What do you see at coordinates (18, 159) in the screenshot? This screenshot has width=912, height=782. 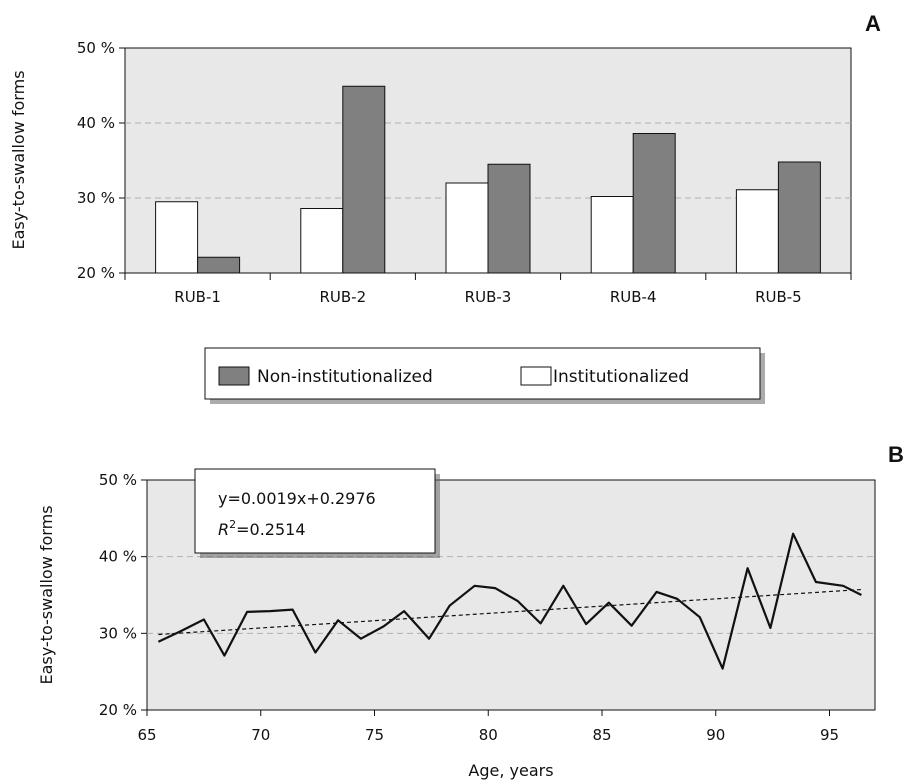 I see `y-axis-title-a: Easy-to-swallow forms` at bounding box center [18, 159].